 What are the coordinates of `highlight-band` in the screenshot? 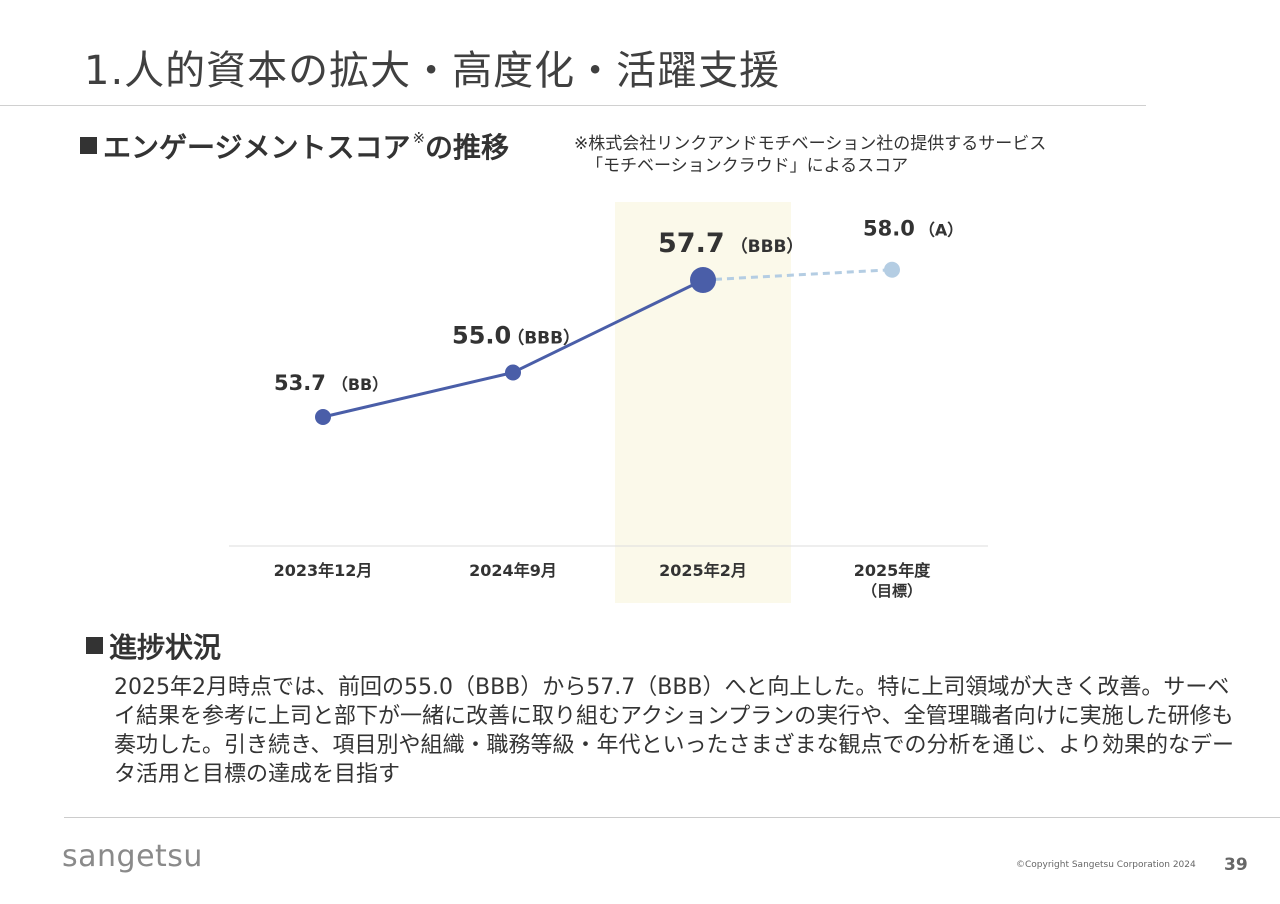 It's located at (703, 402).